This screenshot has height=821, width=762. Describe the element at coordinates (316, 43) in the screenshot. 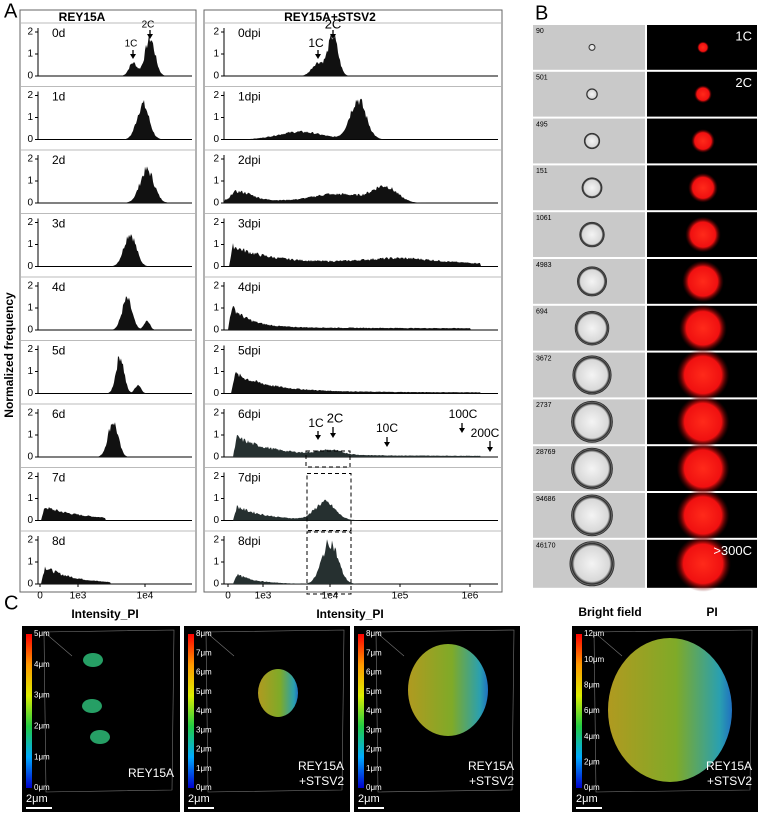

I see `annotation: 1C` at that location.